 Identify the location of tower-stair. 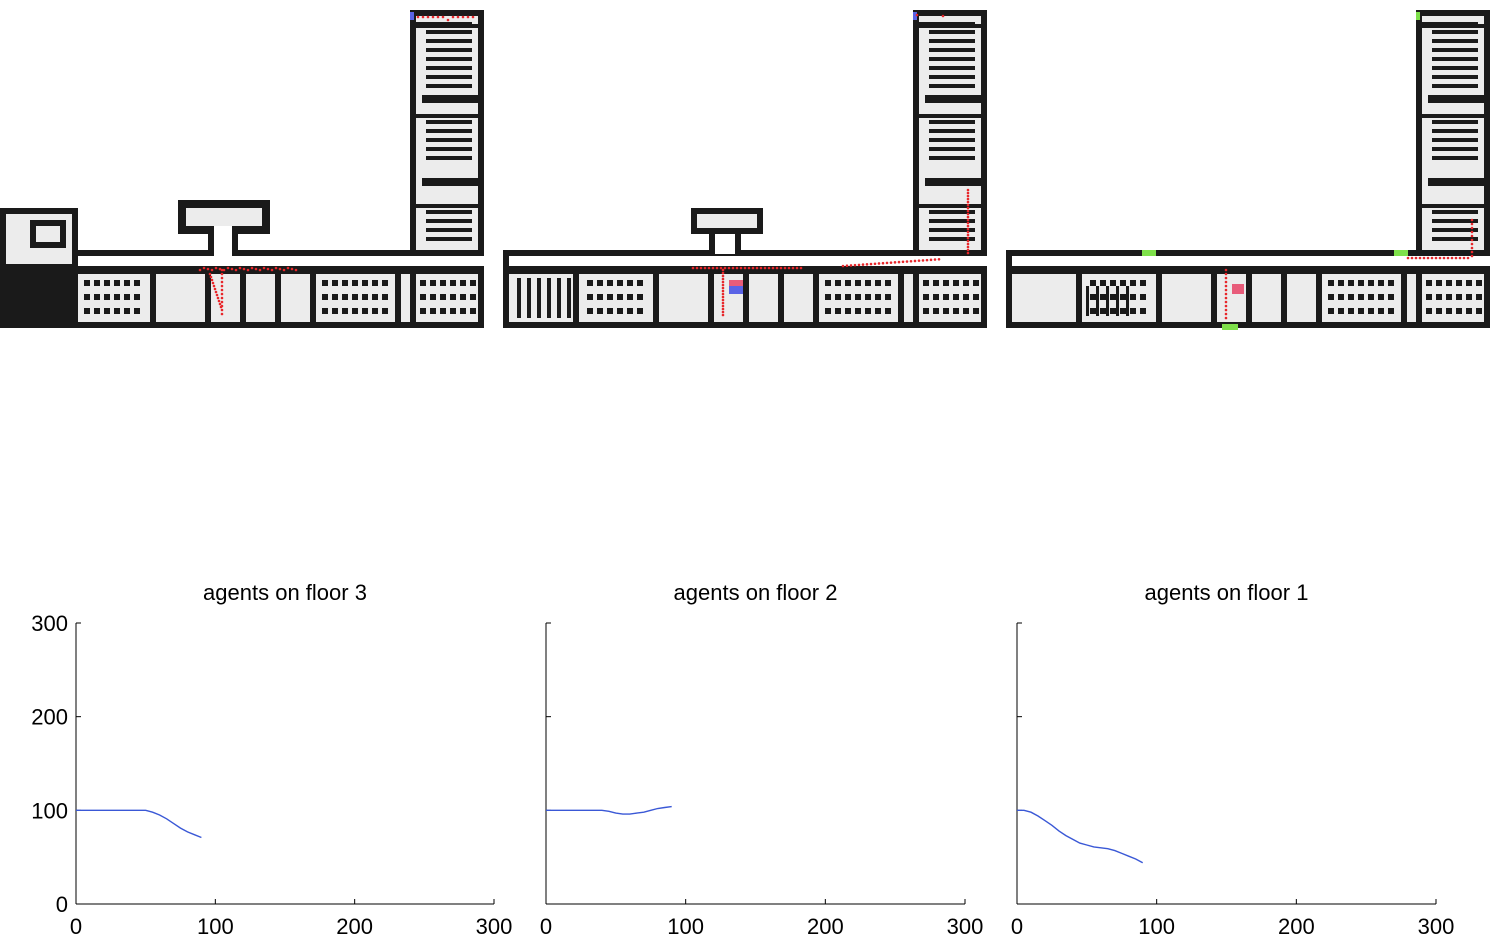
(953, 182).